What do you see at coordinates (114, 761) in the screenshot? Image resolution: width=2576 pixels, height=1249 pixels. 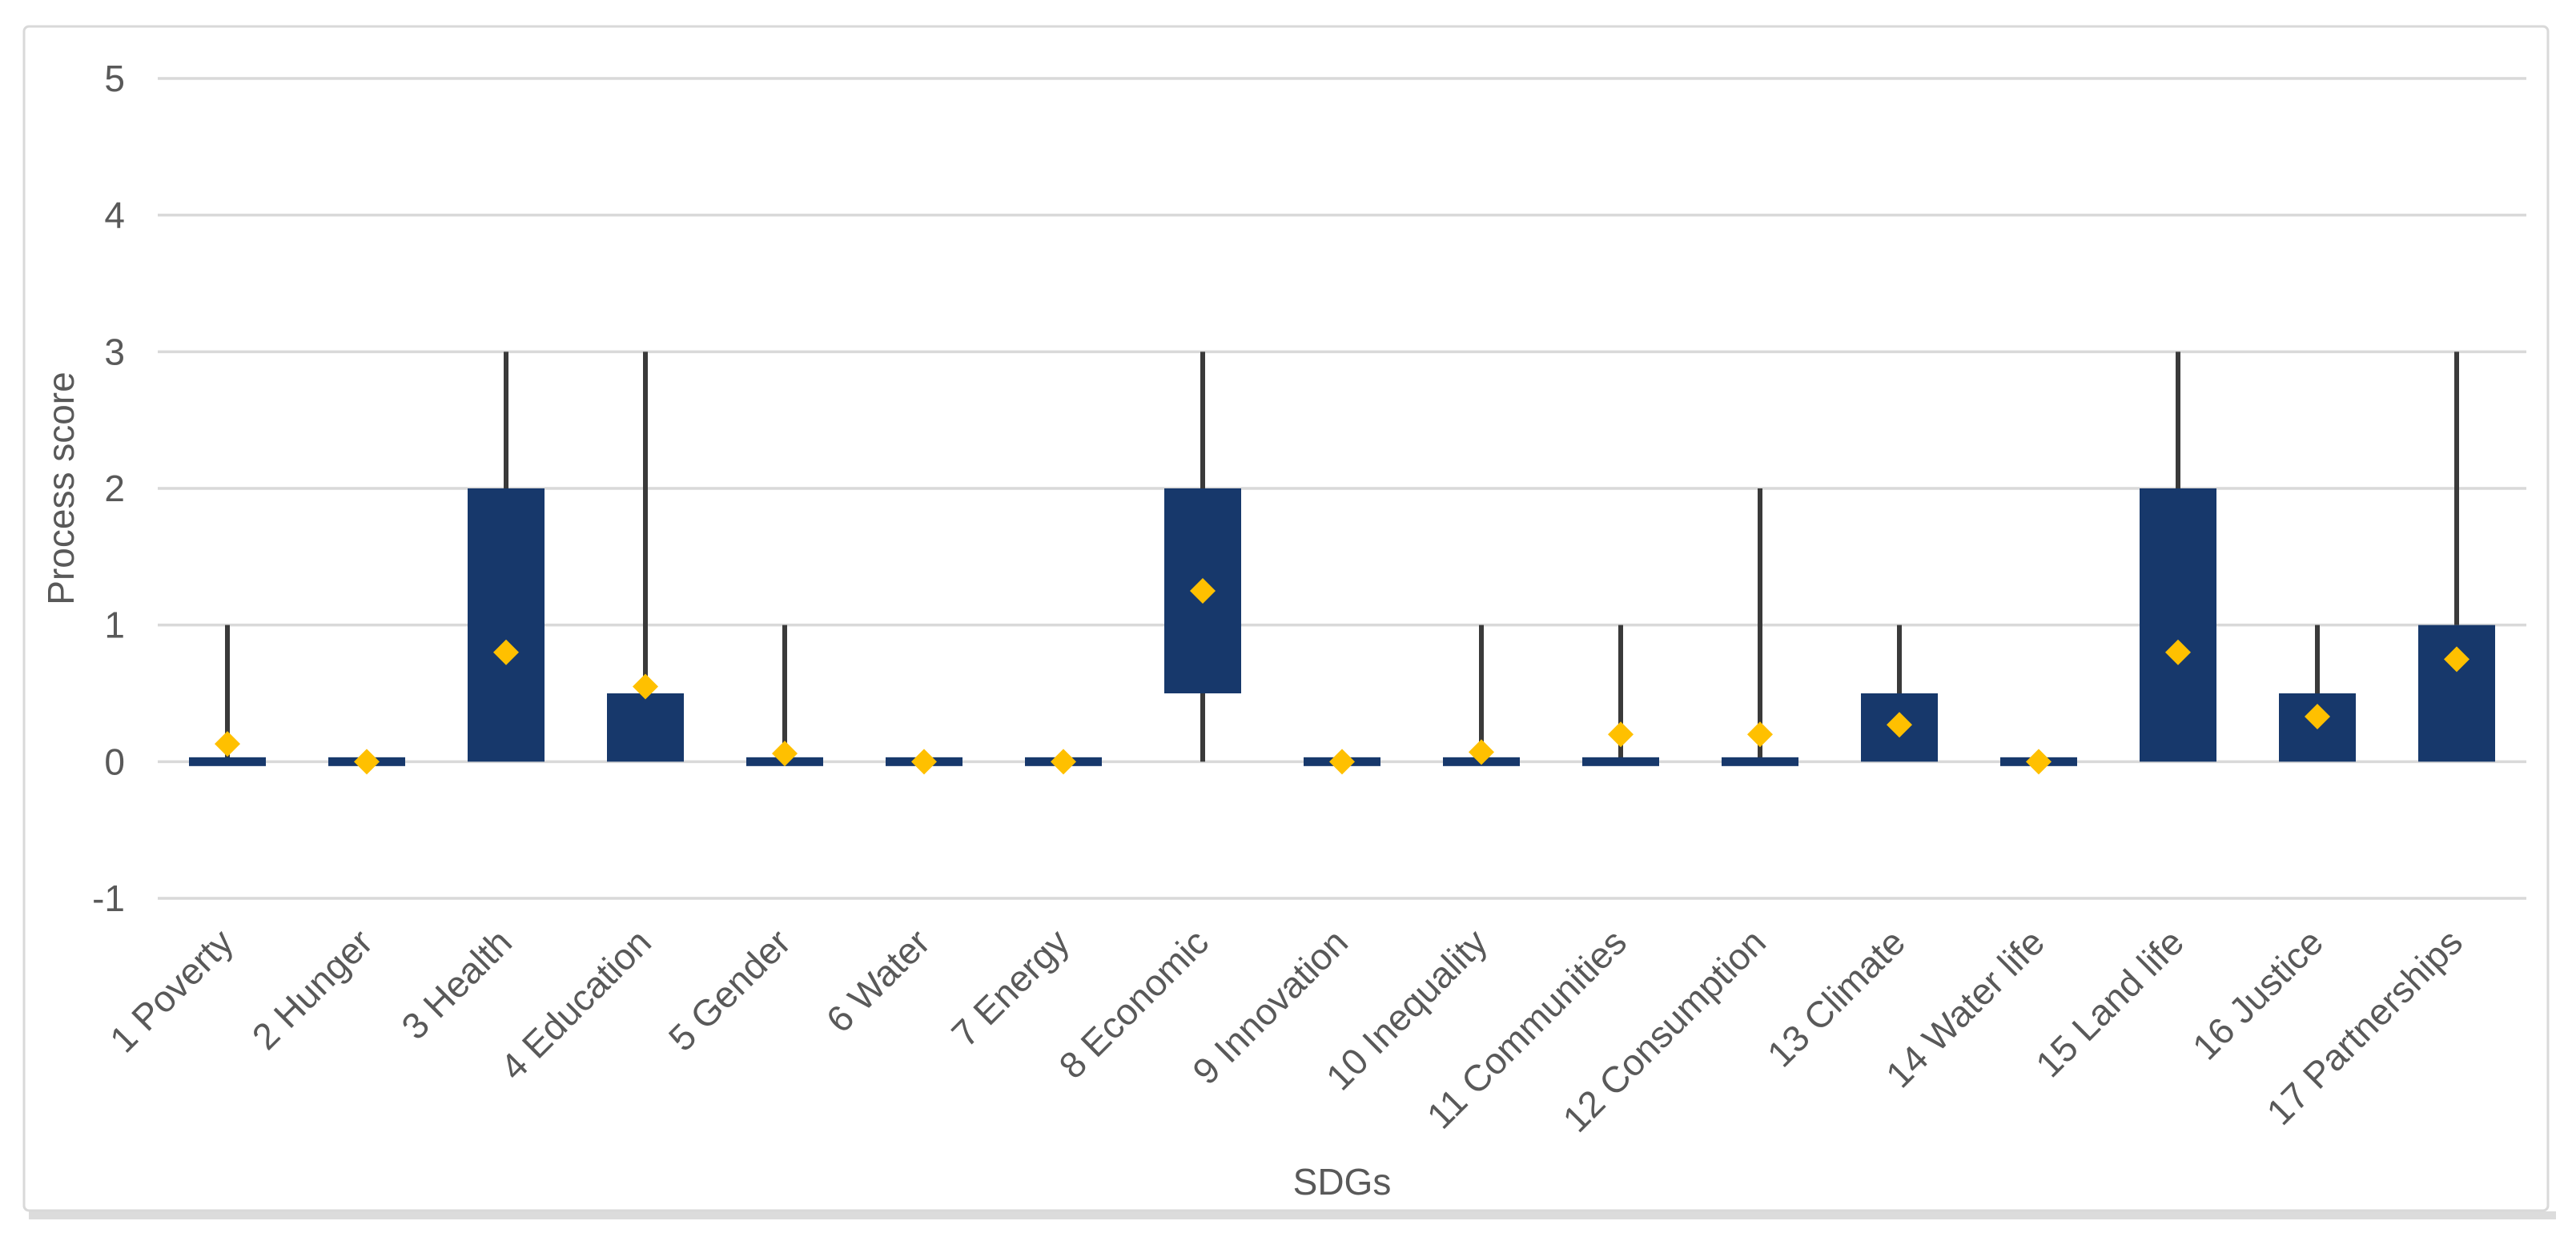 I see `y-tick-label: 0` at bounding box center [114, 761].